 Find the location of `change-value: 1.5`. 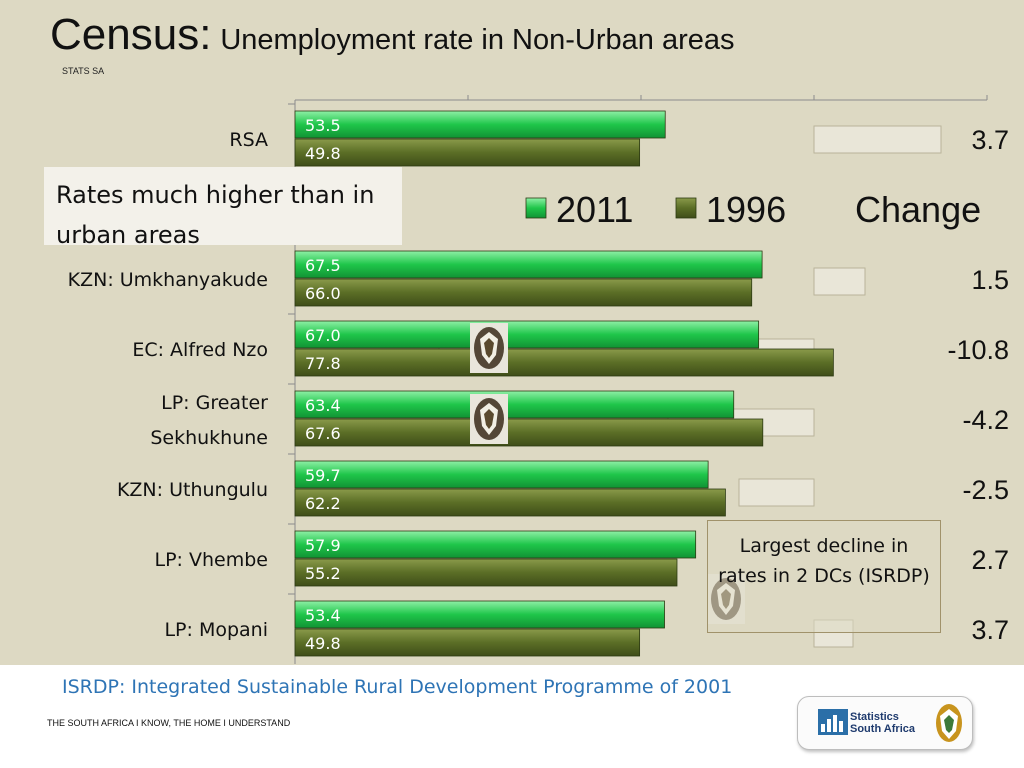

change-value: 1.5 is located at coordinates (990, 280).